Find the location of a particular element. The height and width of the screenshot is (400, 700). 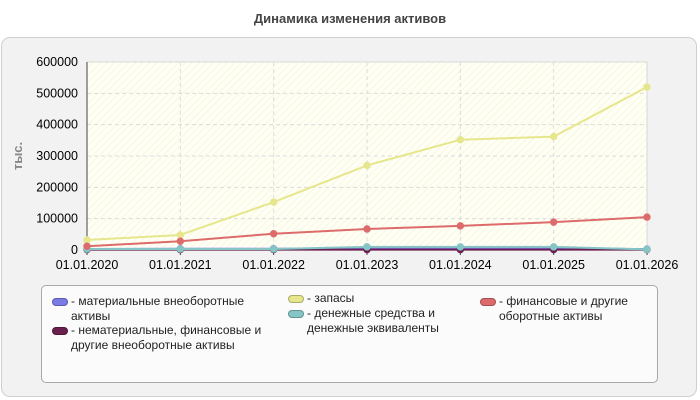

x-tick-label: 01.01.2026 is located at coordinates (647, 265).